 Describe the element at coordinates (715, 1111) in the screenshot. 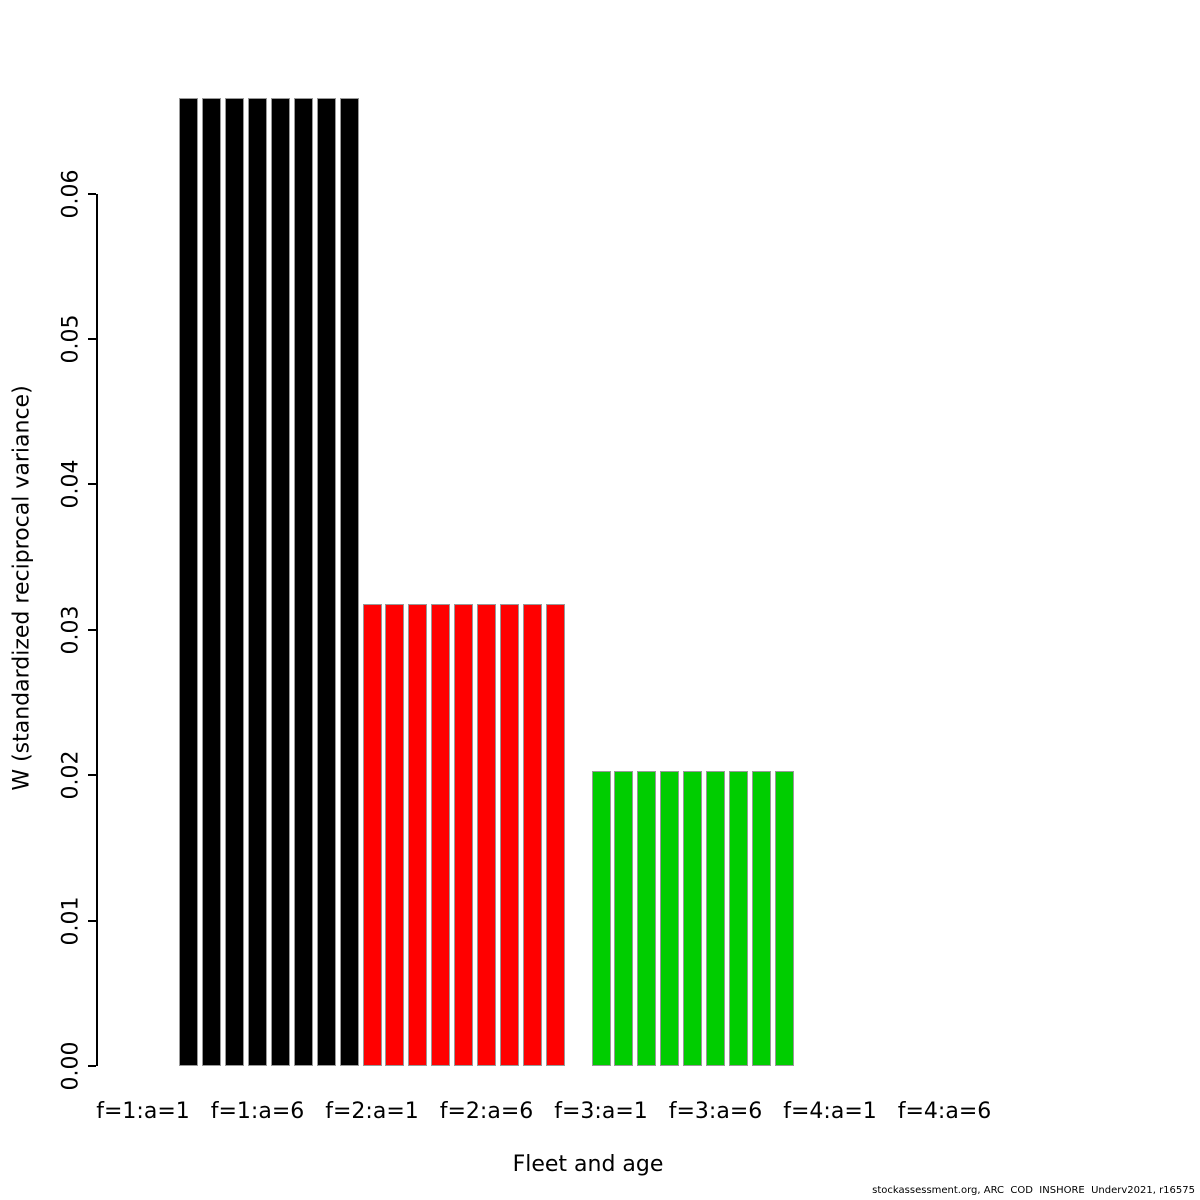

I see `x-tick-label: f=3:a=6` at that location.